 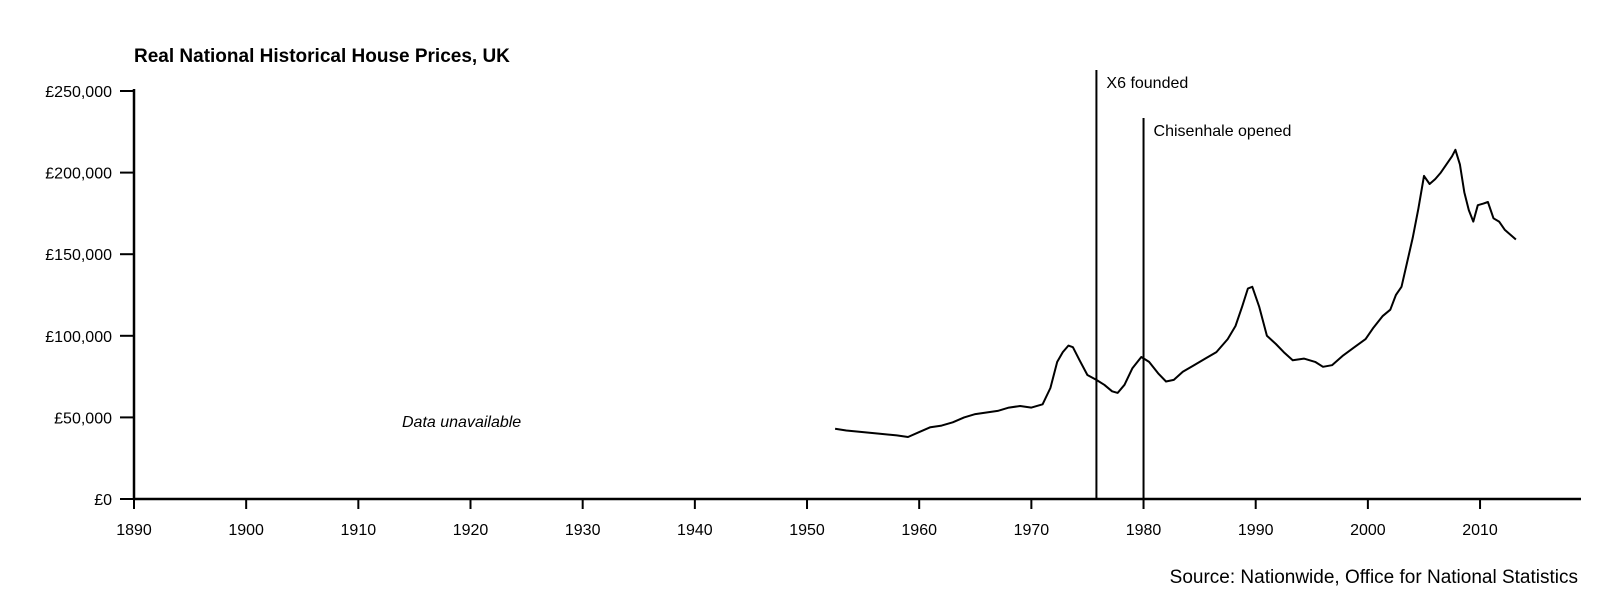 What do you see at coordinates (1480, 530) in the screenshot?
I see `x-tick-label: 2010` at bounding box center [1480, 530].